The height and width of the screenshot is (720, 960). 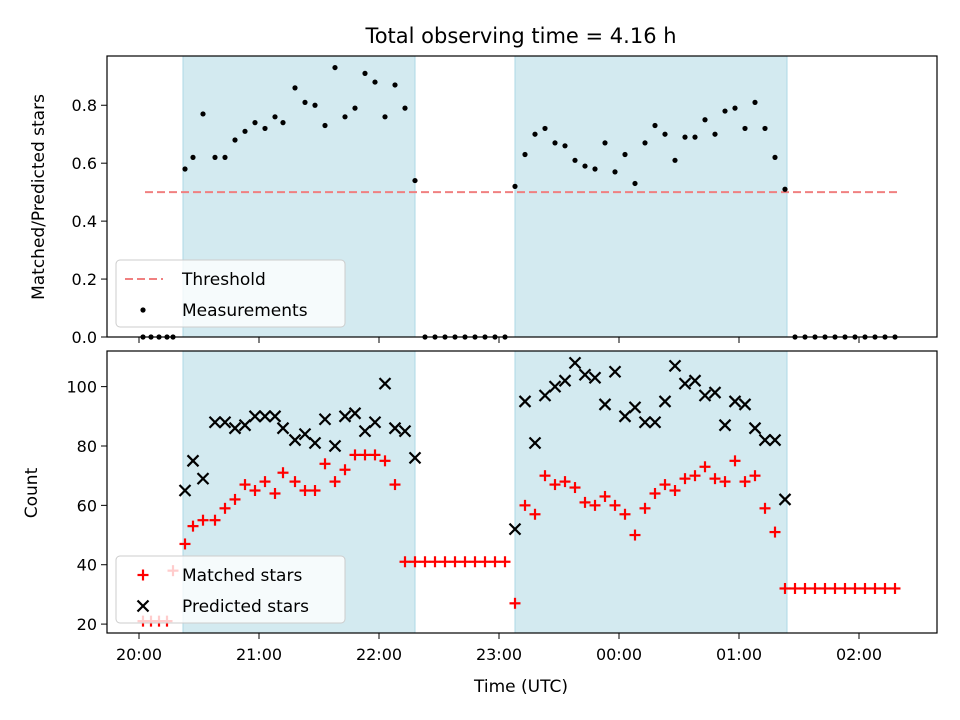 I want to click on legend-swatch-predicted-stars-b, so click(x=143, y=606).